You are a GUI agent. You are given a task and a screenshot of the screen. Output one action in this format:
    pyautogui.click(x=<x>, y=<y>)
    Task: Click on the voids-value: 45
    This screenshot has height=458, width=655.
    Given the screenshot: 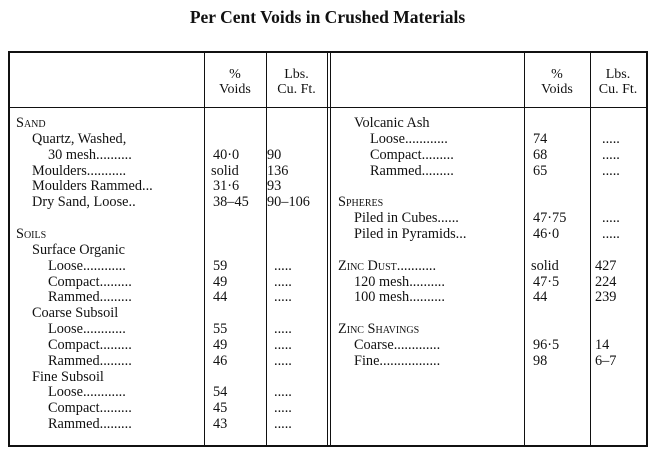 What is the action you would take?
    pyautogui.click(x=220, y=408)
    